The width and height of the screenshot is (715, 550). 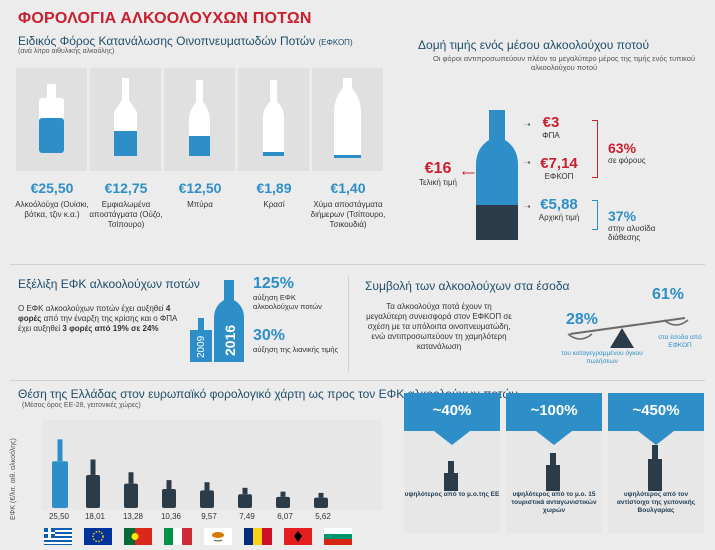 I want to click on balance-scale-icon, so click(x=628, y=332).